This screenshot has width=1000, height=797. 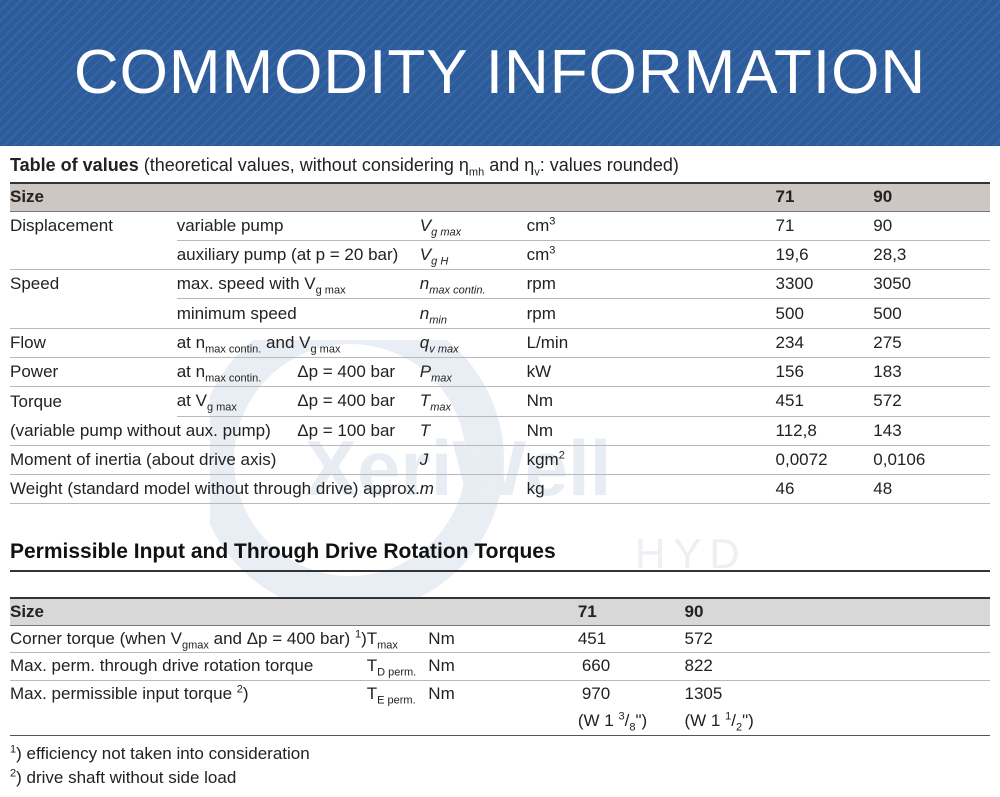 What do you see at coordinates (651, 489) in the screenshot?
I see `row-unit: kg` at bounding box center [651, 489].